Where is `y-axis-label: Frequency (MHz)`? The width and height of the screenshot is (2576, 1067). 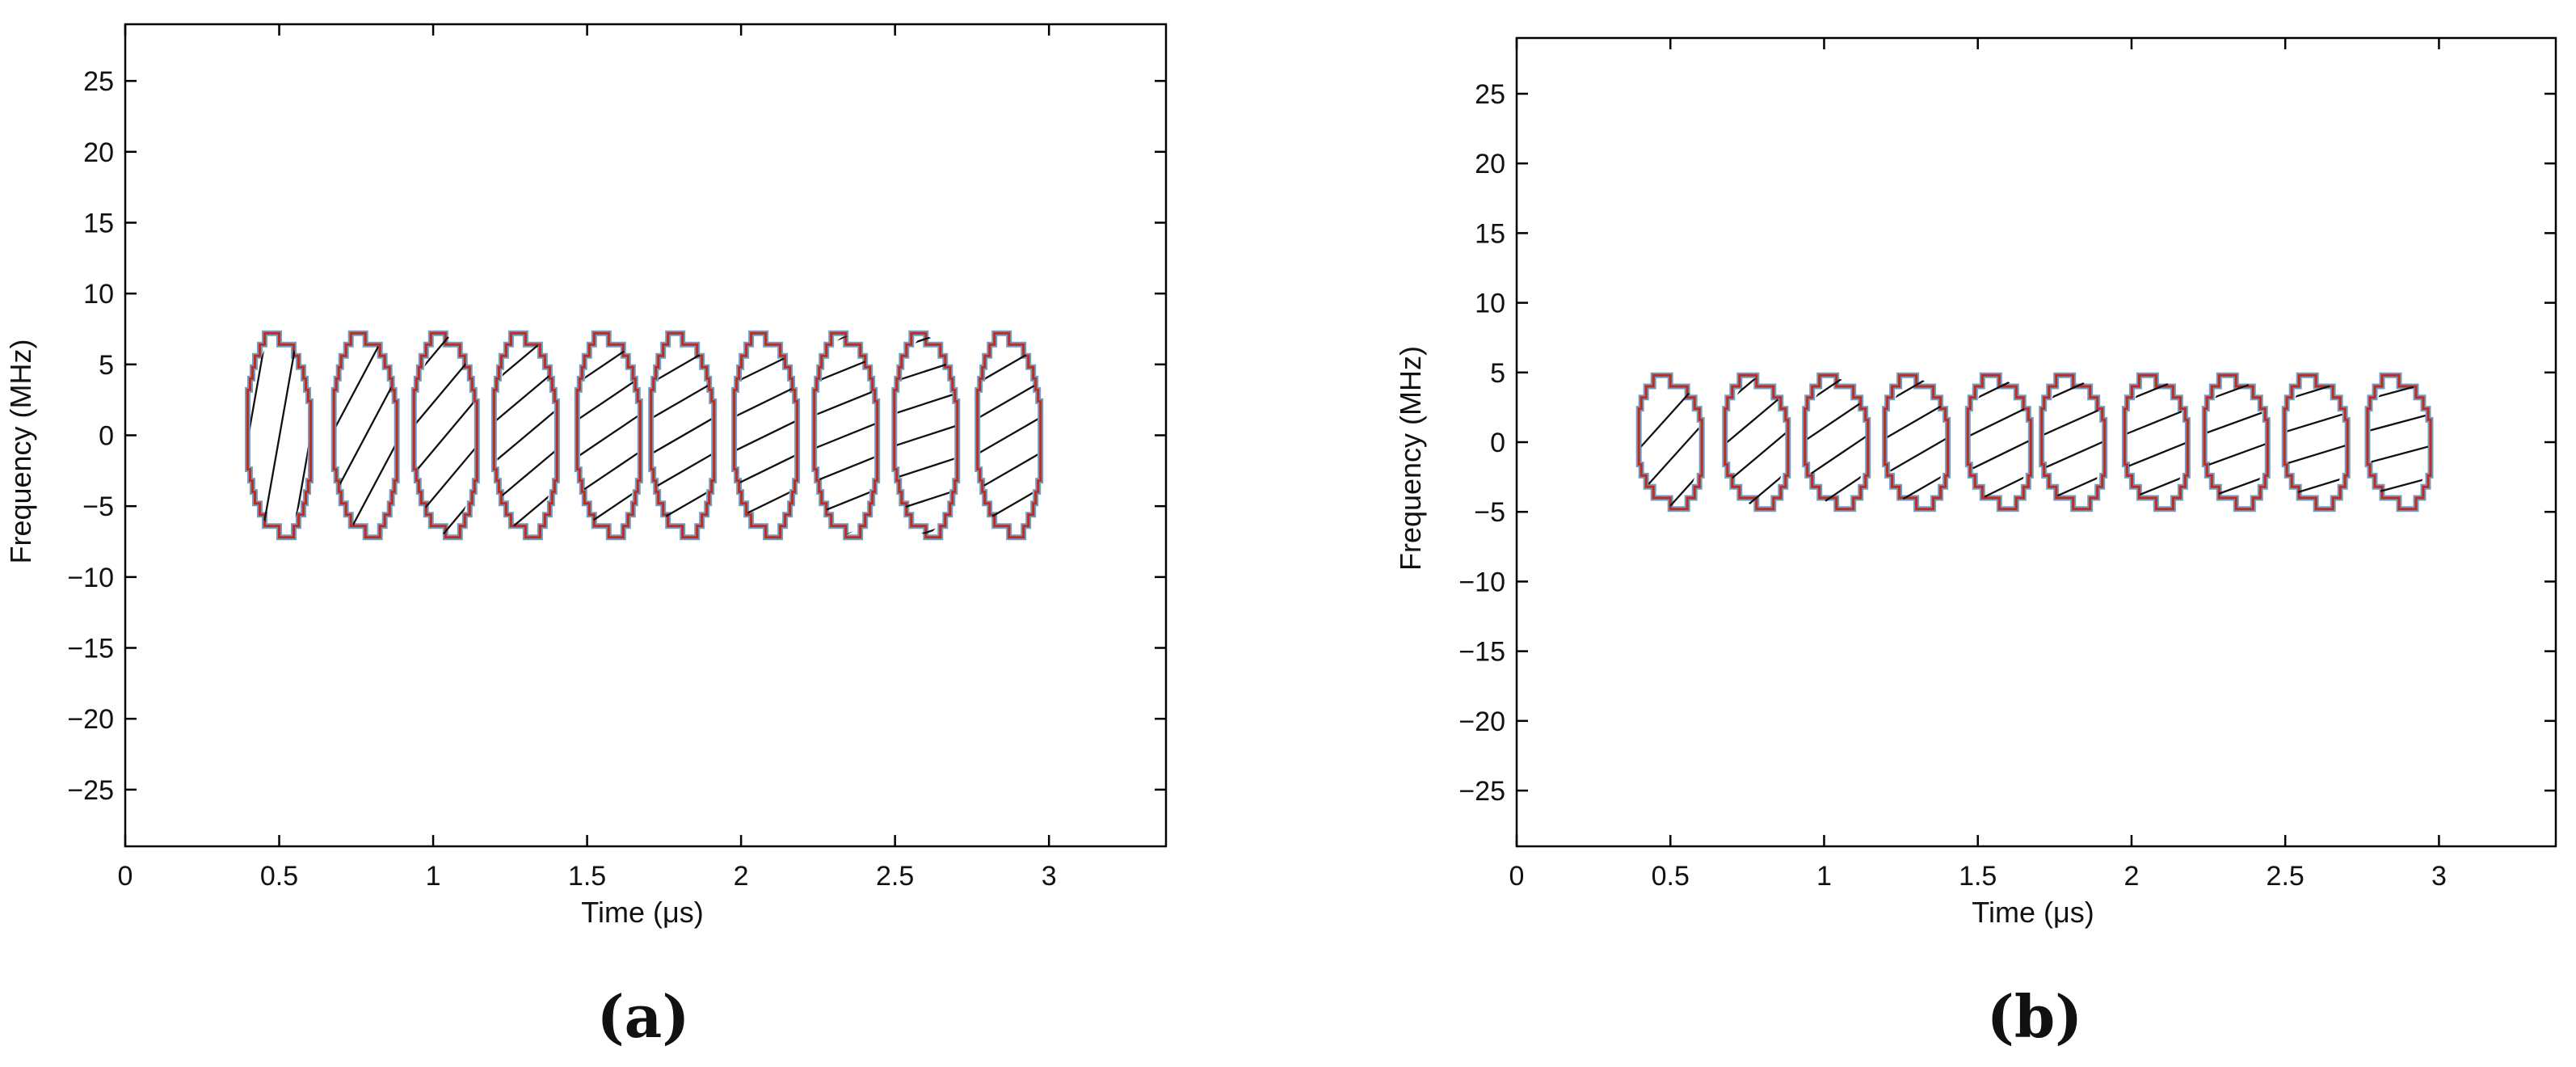 y-axis-label: Frequency (MHz) is located at coordinates (1410, 459).